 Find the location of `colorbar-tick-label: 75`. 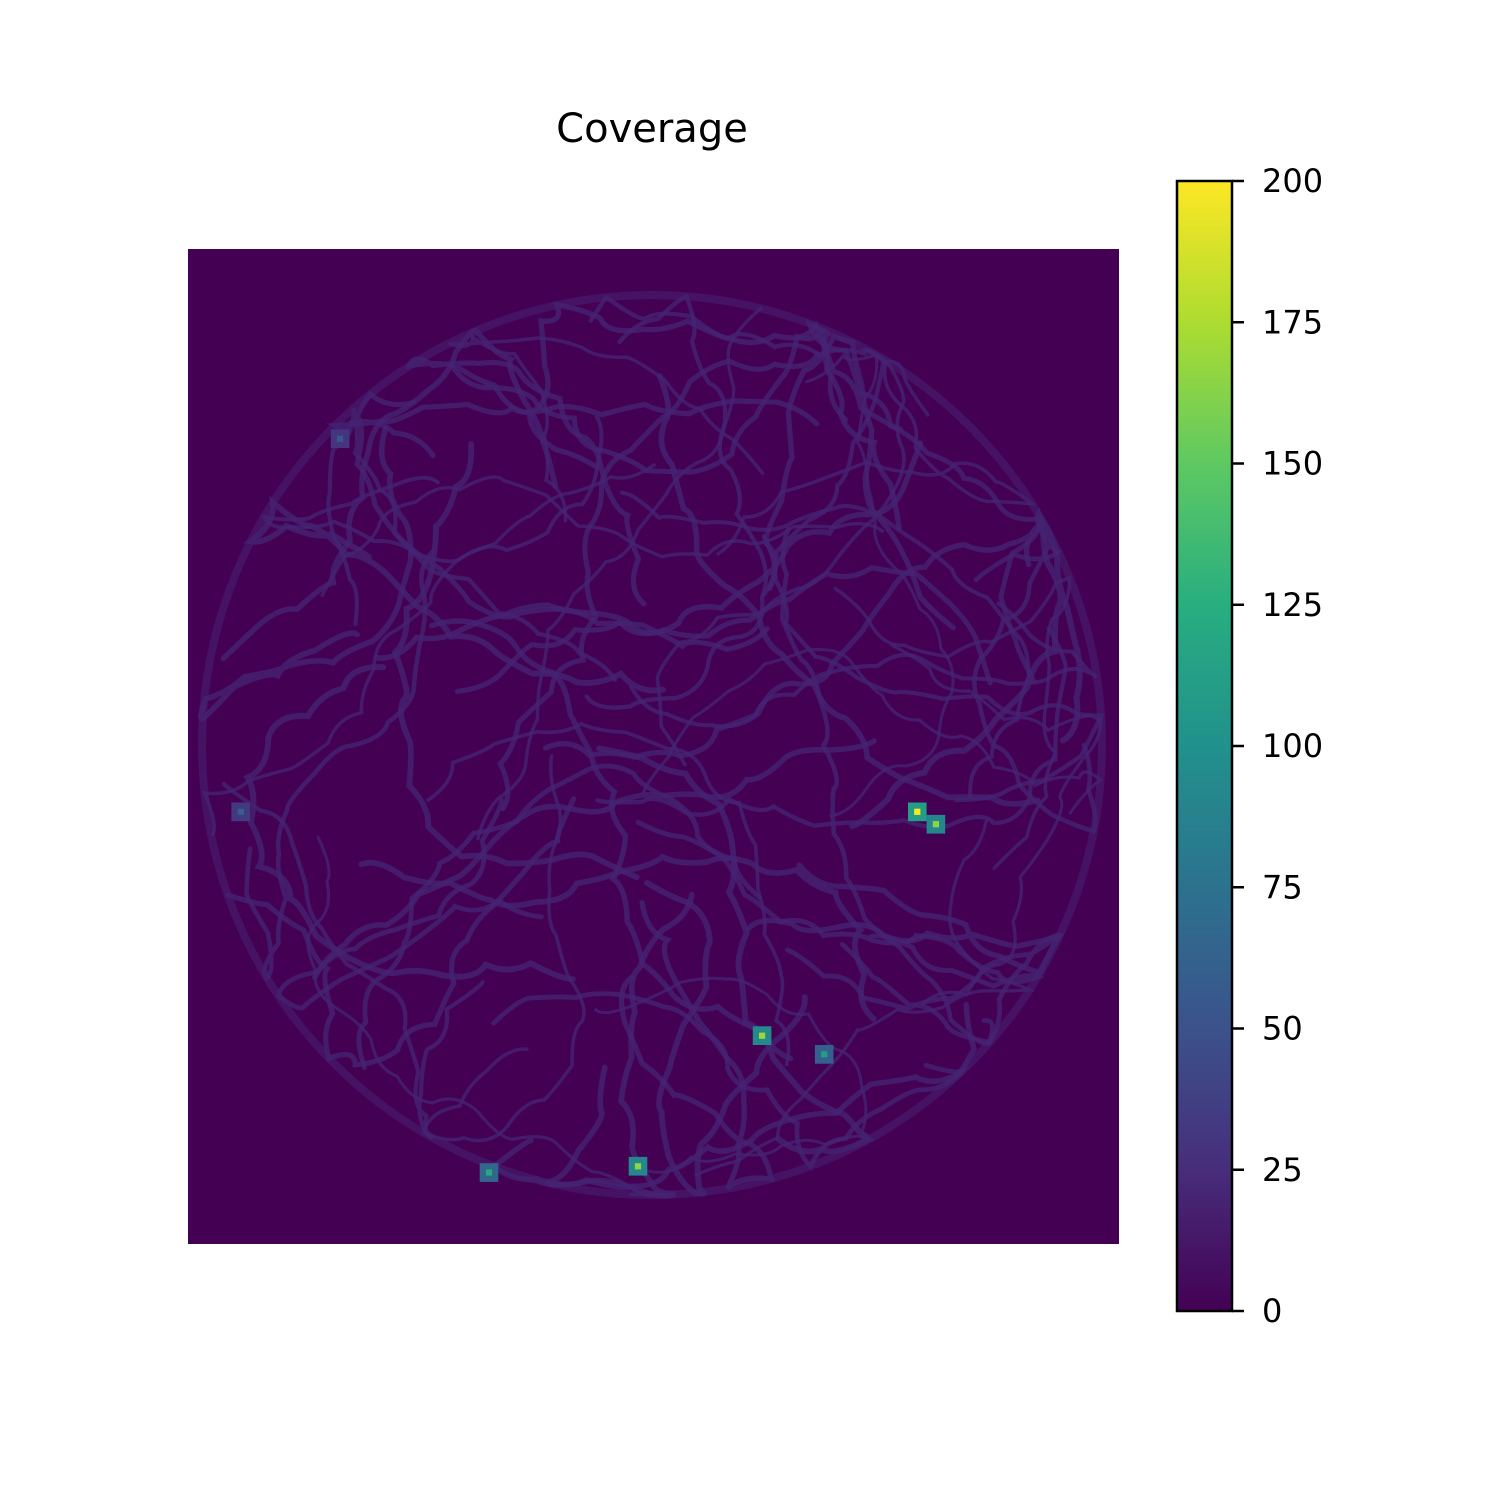

colorbar-tick-label: 75 is located at coordinates (1282, 887).